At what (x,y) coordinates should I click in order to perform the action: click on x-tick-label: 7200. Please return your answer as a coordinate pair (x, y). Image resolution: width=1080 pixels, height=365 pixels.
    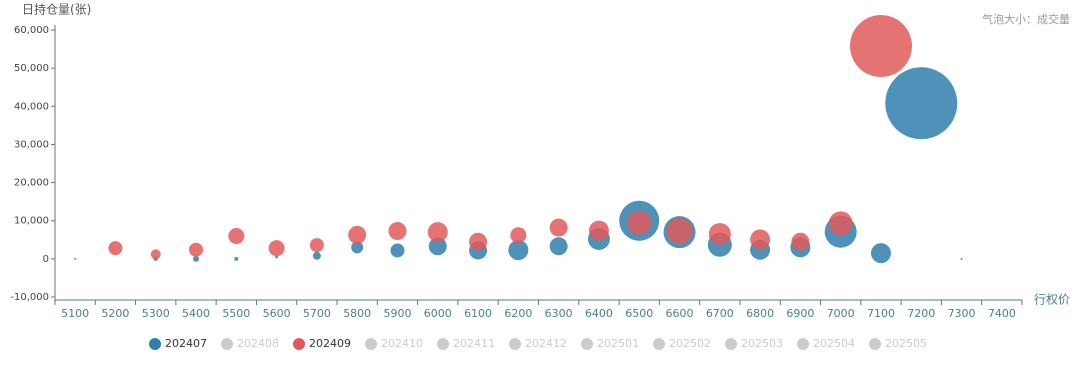
    Looking at the image, I should click on (921, 313).